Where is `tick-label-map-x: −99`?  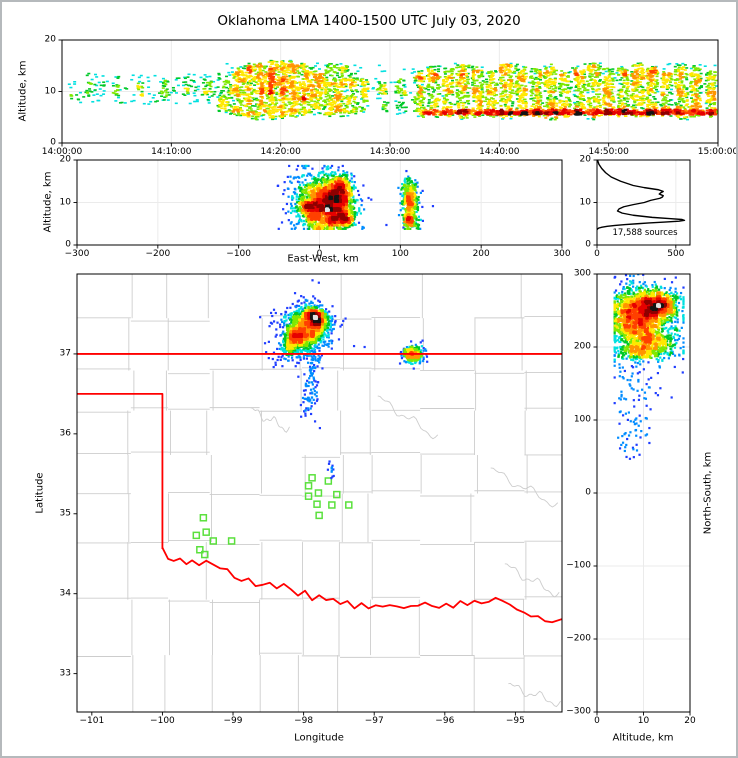 tick-label-map-x: −99 is located at coordinates (233, 721).